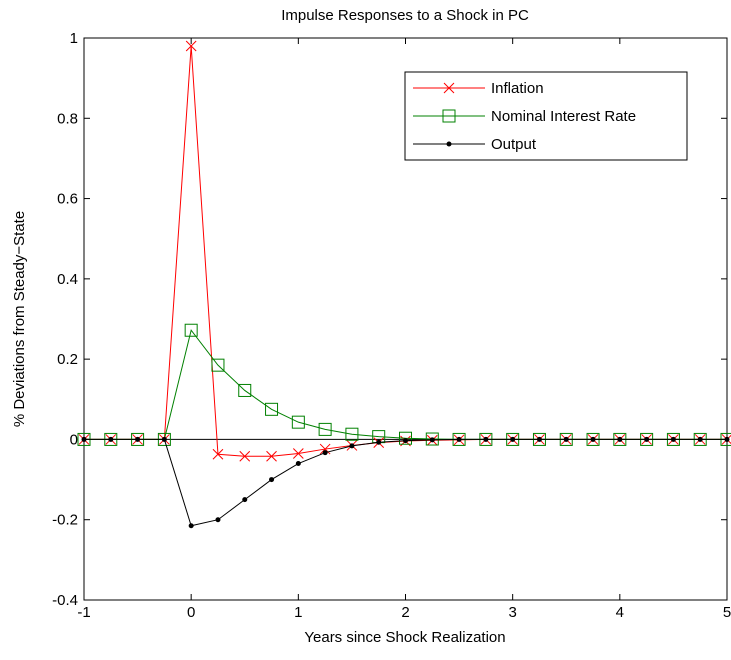  What do you see at coordinates (65, 600) in the screenshot?
I see `y-tick-label: -0.4` at bounding box center [65, 600].